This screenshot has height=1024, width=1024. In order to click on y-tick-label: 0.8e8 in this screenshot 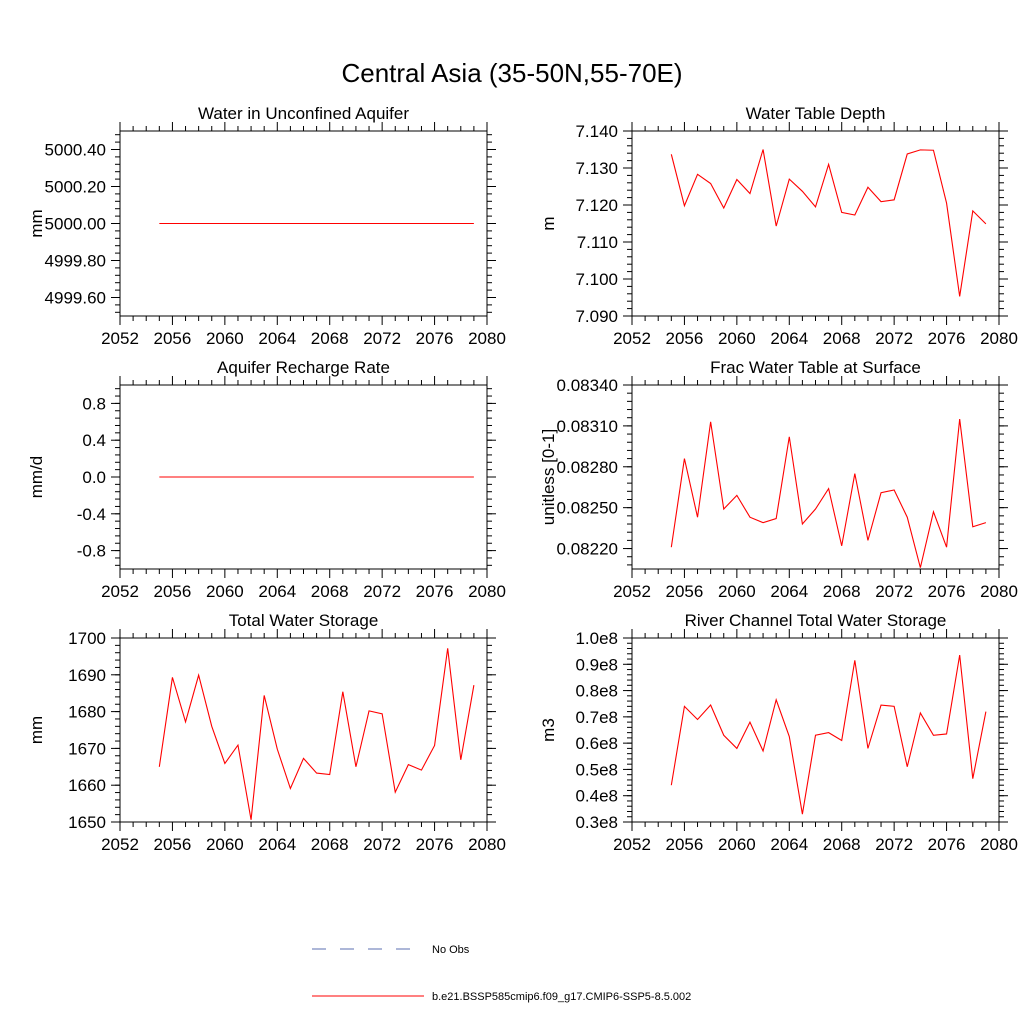, I will do `click(596, 691)`.